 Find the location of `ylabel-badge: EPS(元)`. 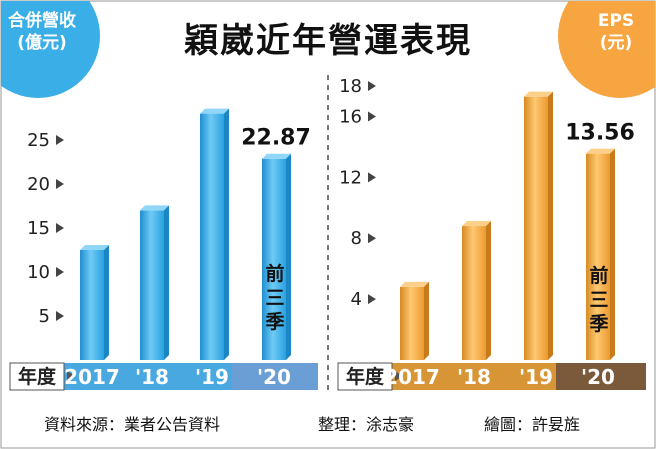

ylabel-badge: EPS(元) is located at coordinates (606, 49).